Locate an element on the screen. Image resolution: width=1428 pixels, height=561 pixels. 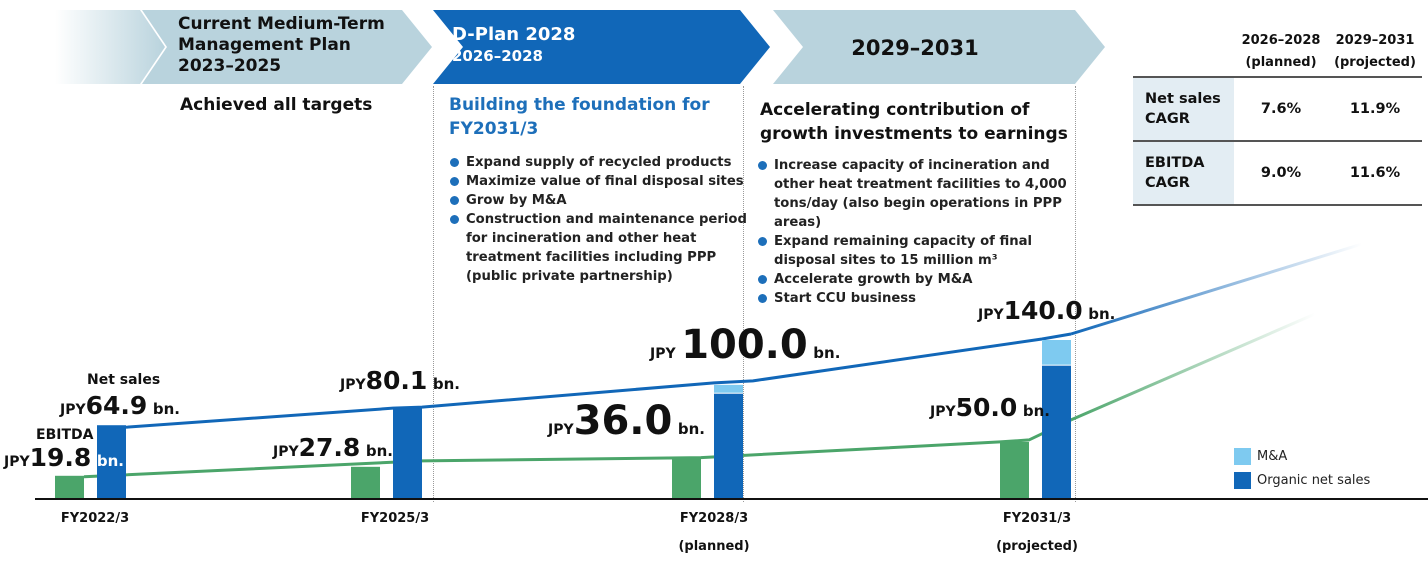
legend-label: Organic net sales is located at coordinates (1314, 480).